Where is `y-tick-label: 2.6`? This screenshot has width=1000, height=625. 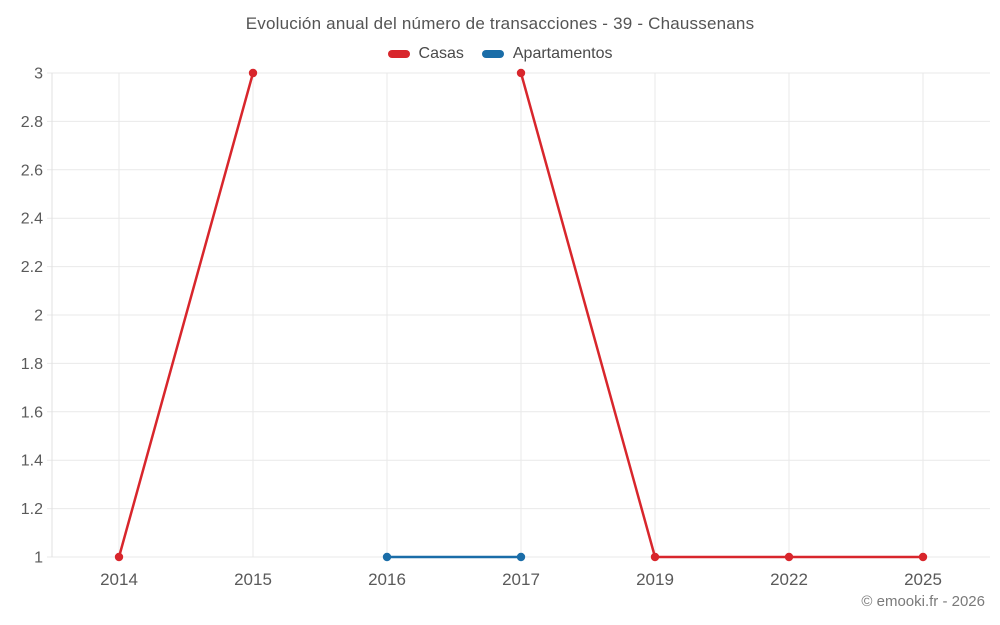 y-tick-label: 2.6 is located at coordinates (32, 170).